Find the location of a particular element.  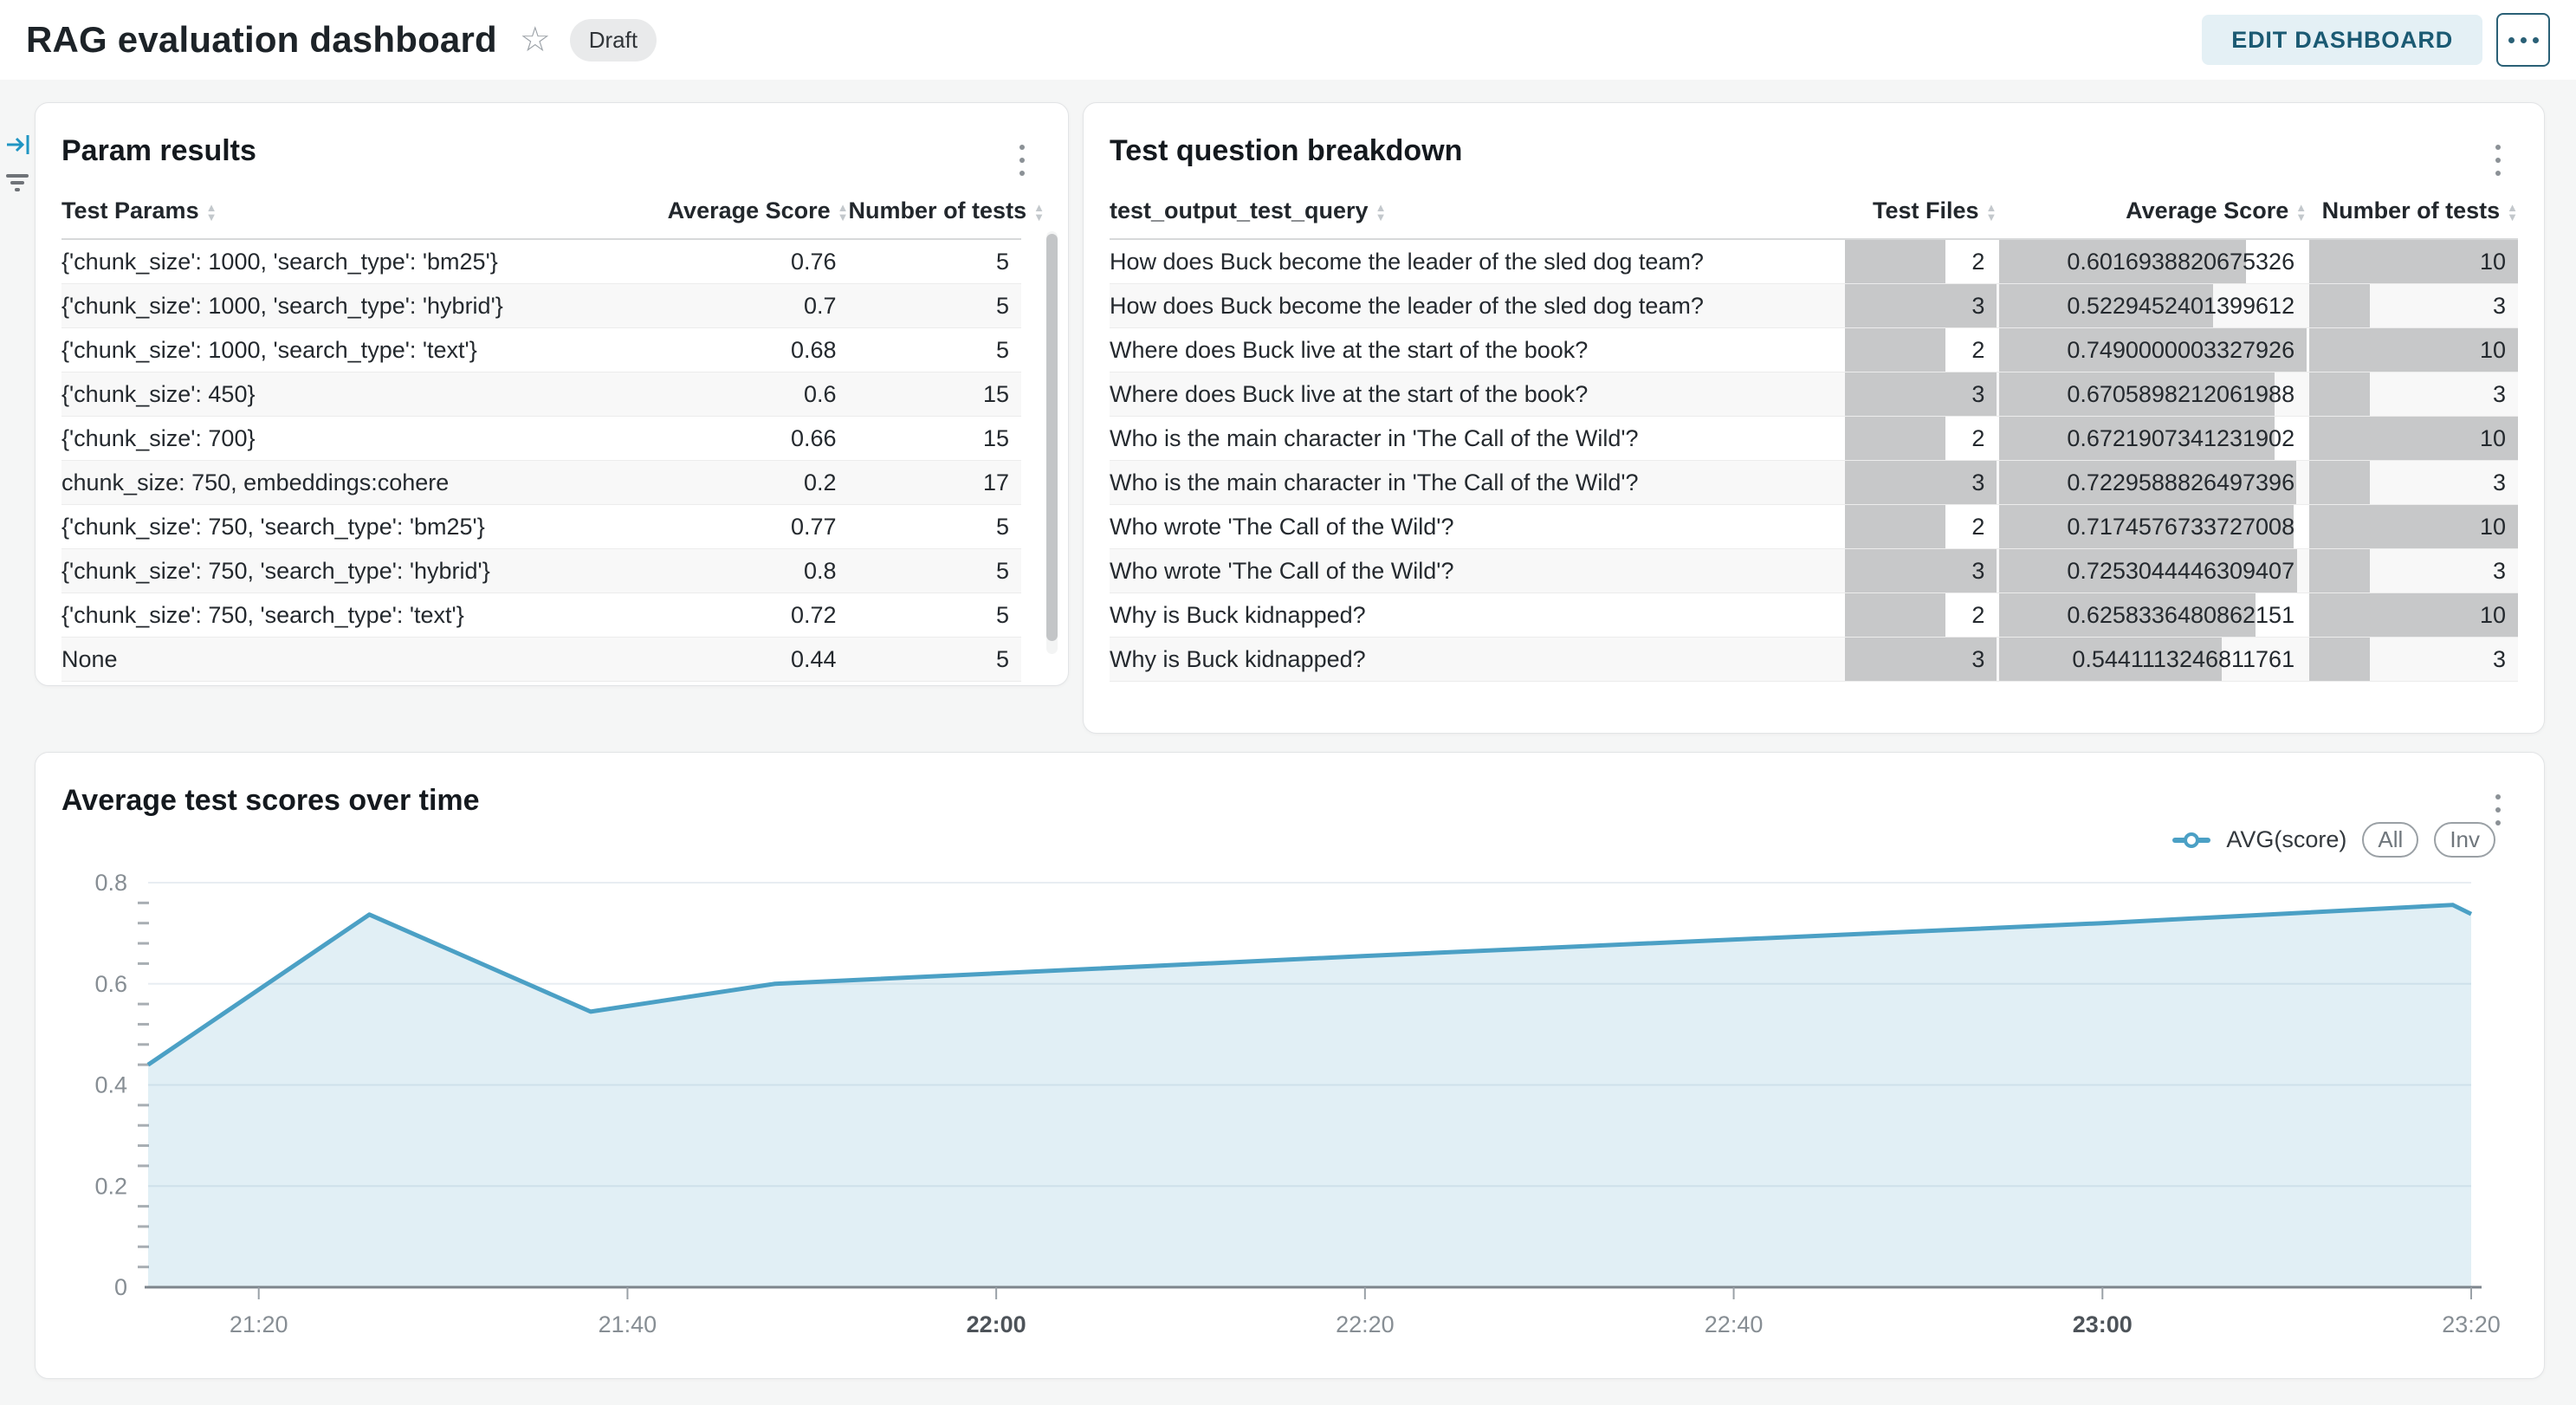

table-cell: 0.2 is located at coordinates (724, 482).